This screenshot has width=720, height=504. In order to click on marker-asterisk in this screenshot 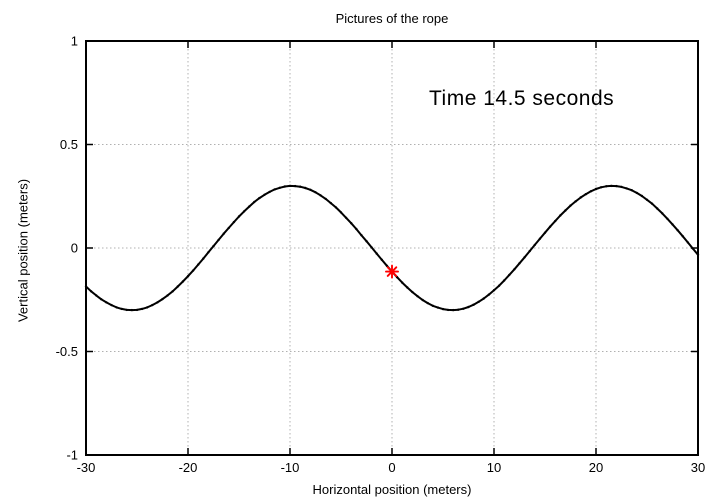, I will do `click(392, 271)`.